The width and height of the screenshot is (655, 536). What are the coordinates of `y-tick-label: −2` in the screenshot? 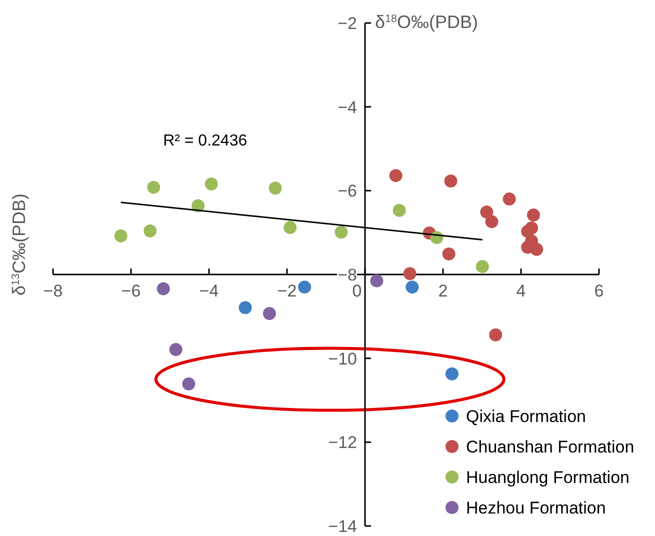 It's located at (347, 23).